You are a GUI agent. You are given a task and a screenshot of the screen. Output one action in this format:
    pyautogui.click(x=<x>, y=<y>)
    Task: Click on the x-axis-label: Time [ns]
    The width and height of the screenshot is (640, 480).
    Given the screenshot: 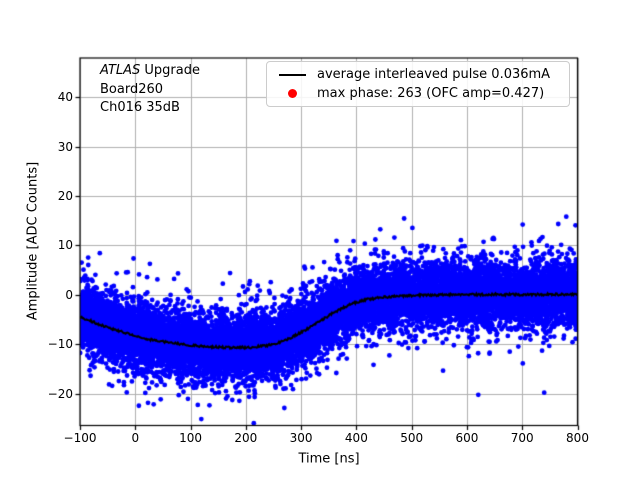 What is the action you would take?
    pyautogui.click(x=329, y=459)
    